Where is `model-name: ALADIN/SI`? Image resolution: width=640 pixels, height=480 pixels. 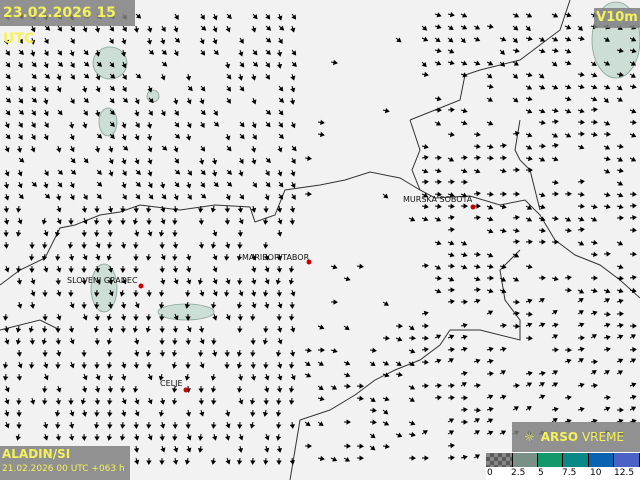 model-name: ALADIN/SI is located at coordinates (36, 454).